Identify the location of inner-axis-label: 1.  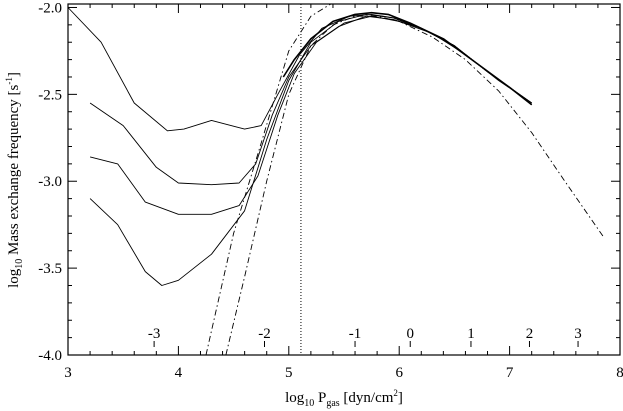
(471, 334).